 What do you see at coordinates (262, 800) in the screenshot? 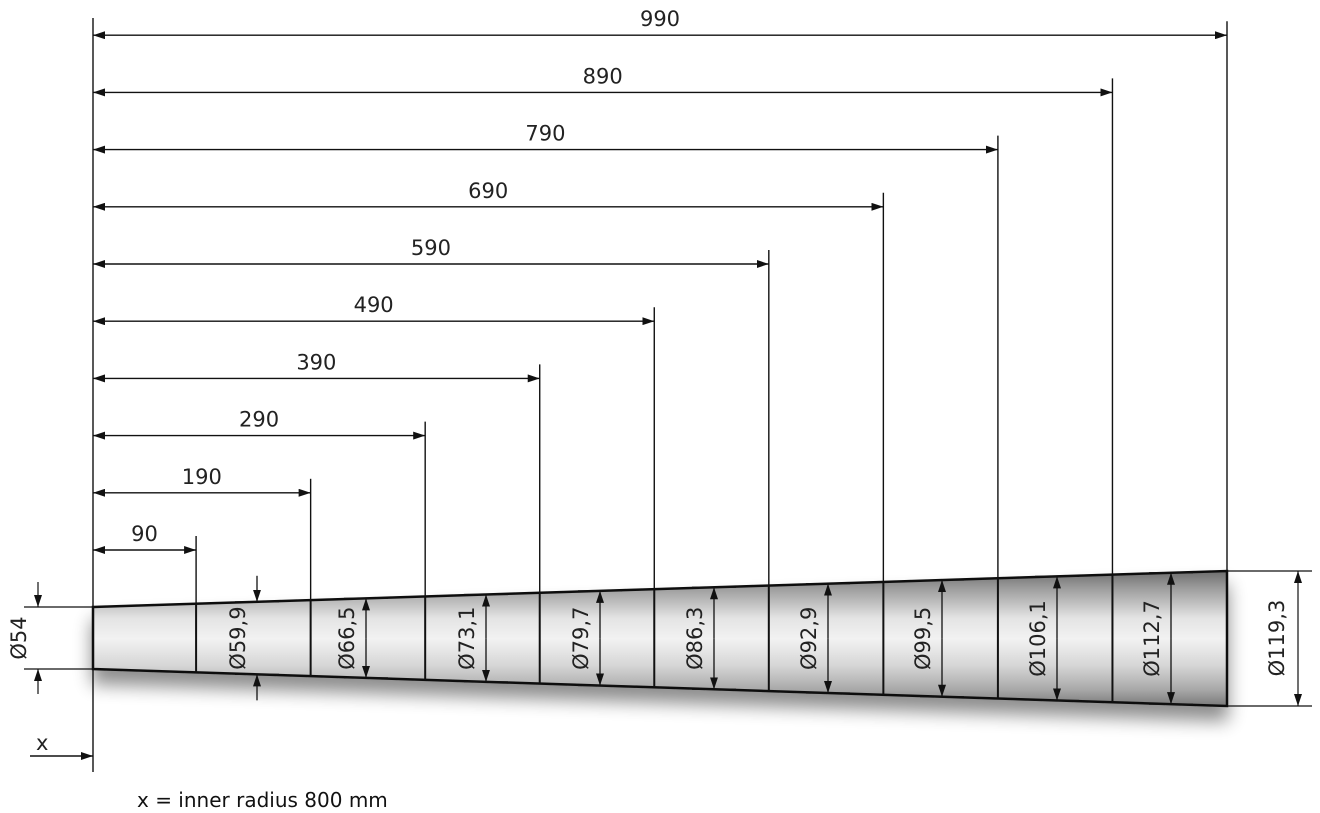
I see `note-text: x = inner radius 800 mm` at bounding box center [262, 800].